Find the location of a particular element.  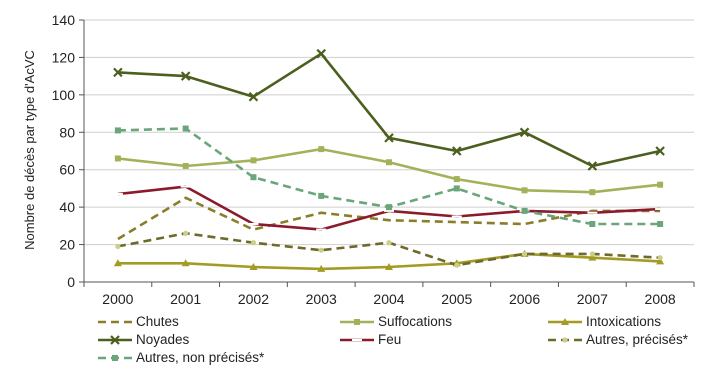

series-feu is located at coordinates (389, 208).